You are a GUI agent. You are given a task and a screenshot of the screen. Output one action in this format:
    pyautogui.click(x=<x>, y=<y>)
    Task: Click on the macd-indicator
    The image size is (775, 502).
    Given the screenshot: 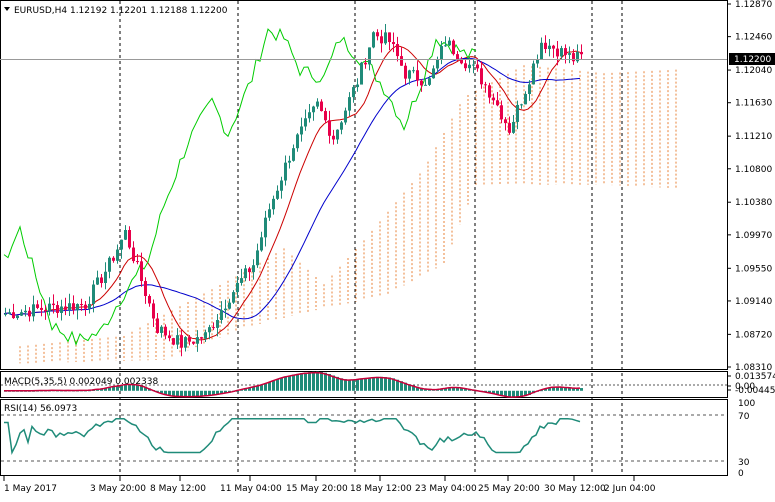 What is the action you would take?
    pyautogui.click(x=293, y=384)
    